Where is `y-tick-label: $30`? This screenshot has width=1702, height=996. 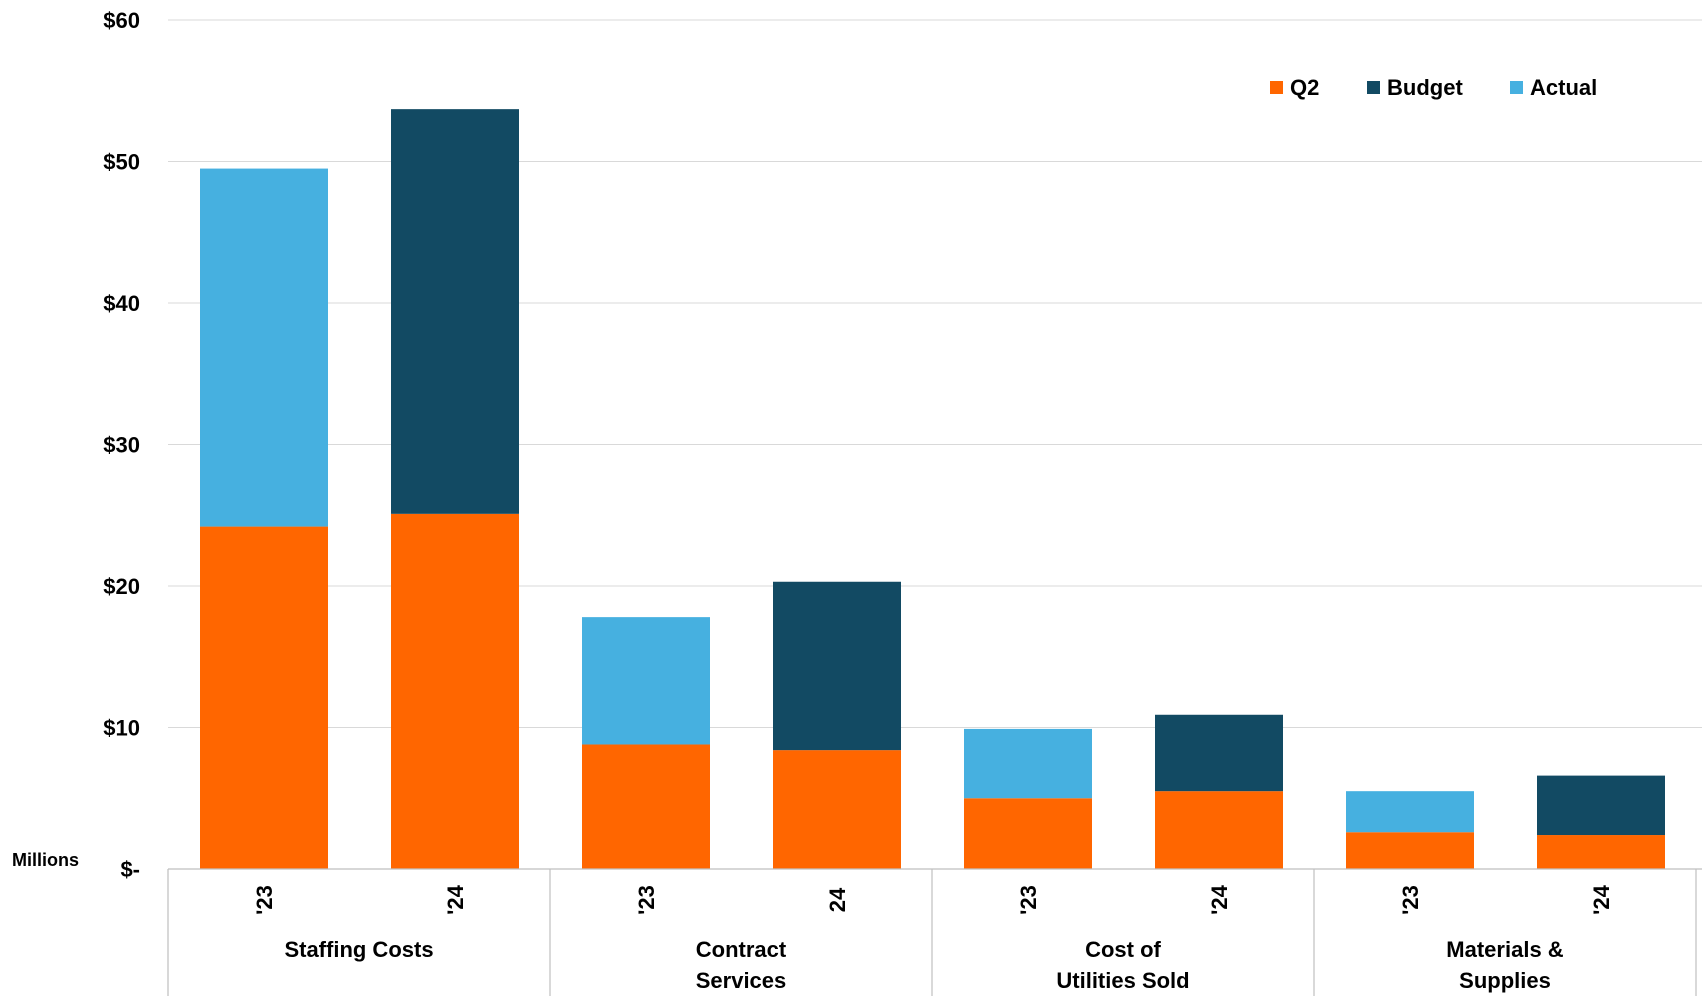 y-tick-label: $30 is located at coordinates (121, 445).